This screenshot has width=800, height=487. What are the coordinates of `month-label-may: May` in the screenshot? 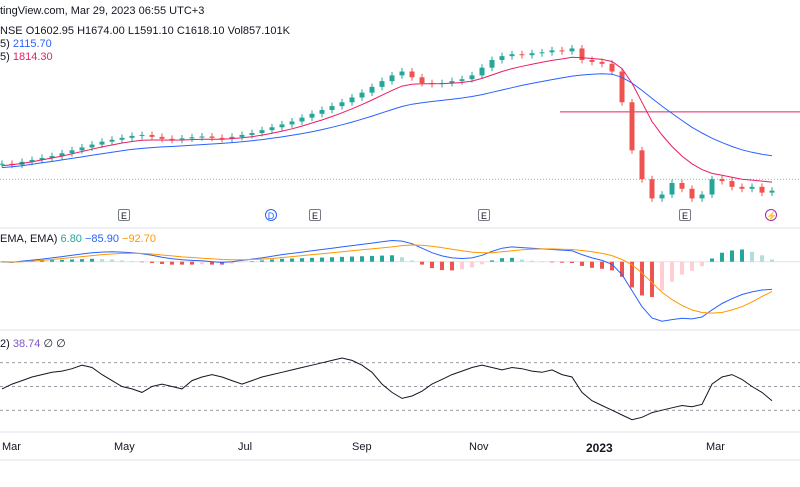 It's located at (124, 447).